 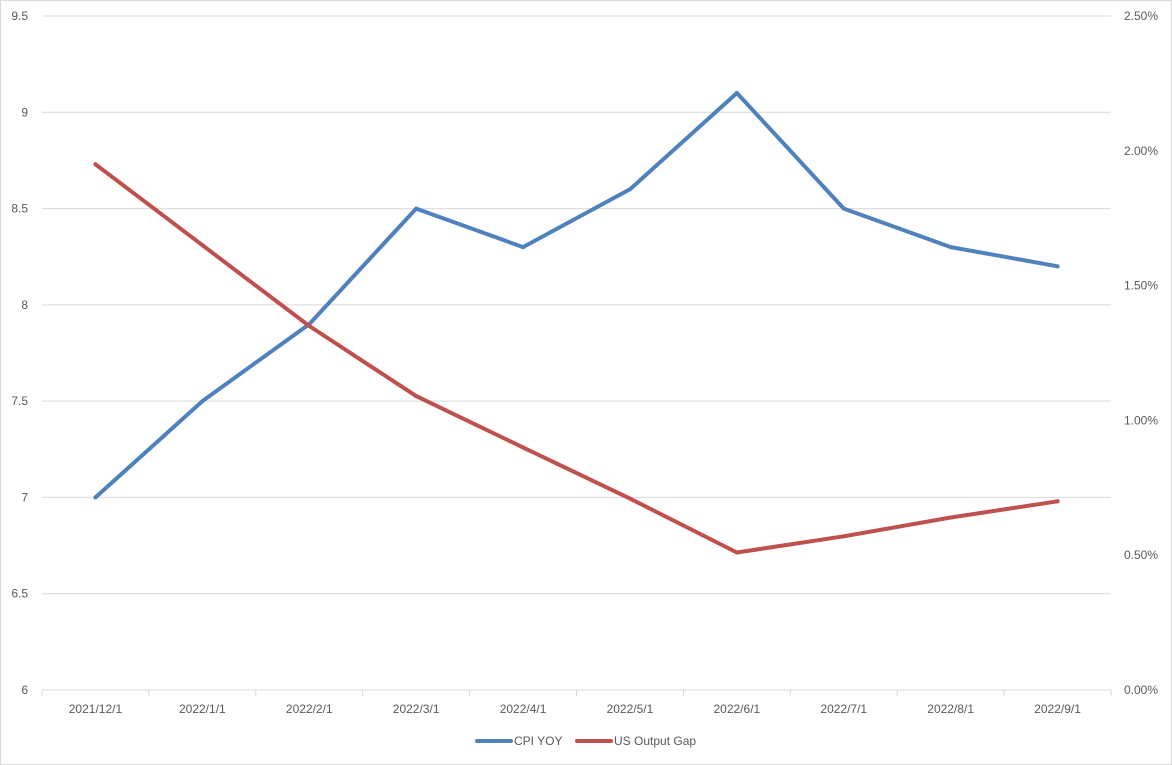 What do you see at coordinates (1141, 151) in the screenshot?
I see `y-right-tick-label: 2.00%` at bounding box center [1141, 151].